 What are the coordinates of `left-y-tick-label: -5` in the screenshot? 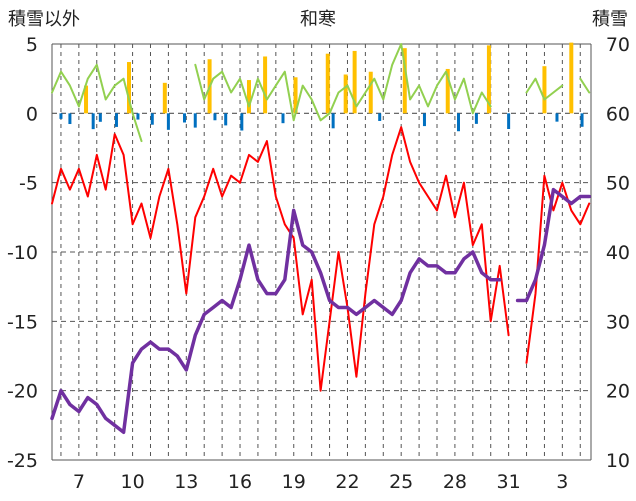 It's located at (28, 184).